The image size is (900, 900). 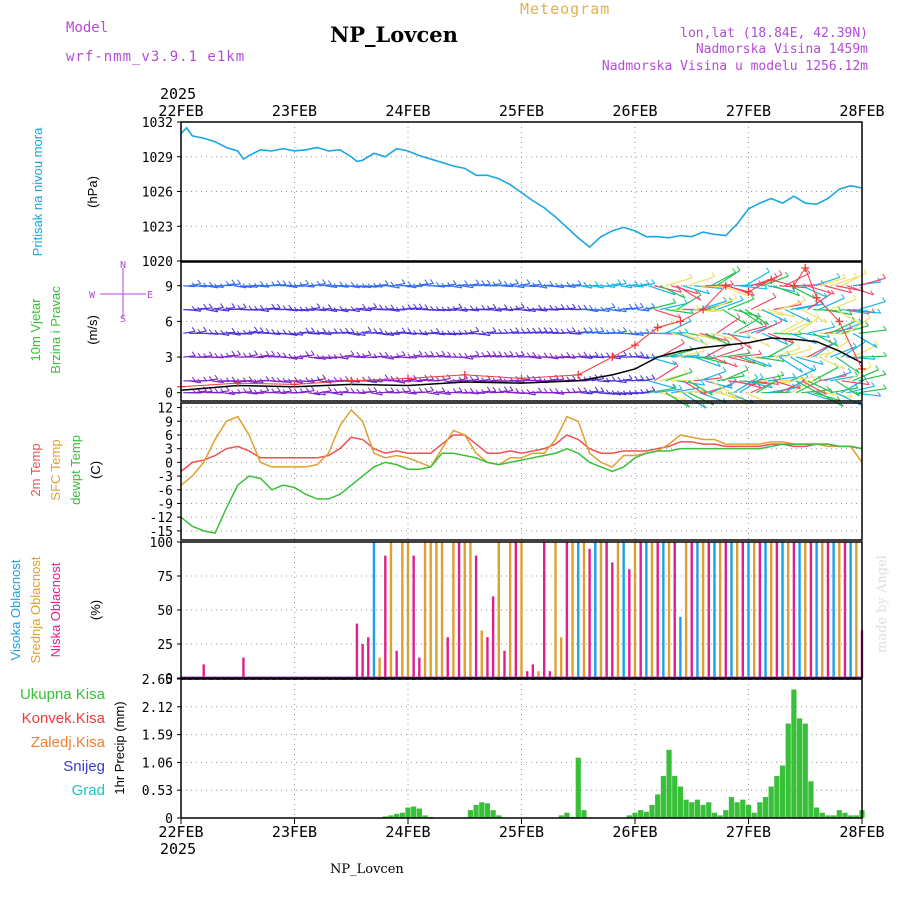 What do you see at coordinates (88, 790) in the screenshot?
I see `precip-legend-item: Grad` at bounding box center [88, 790].